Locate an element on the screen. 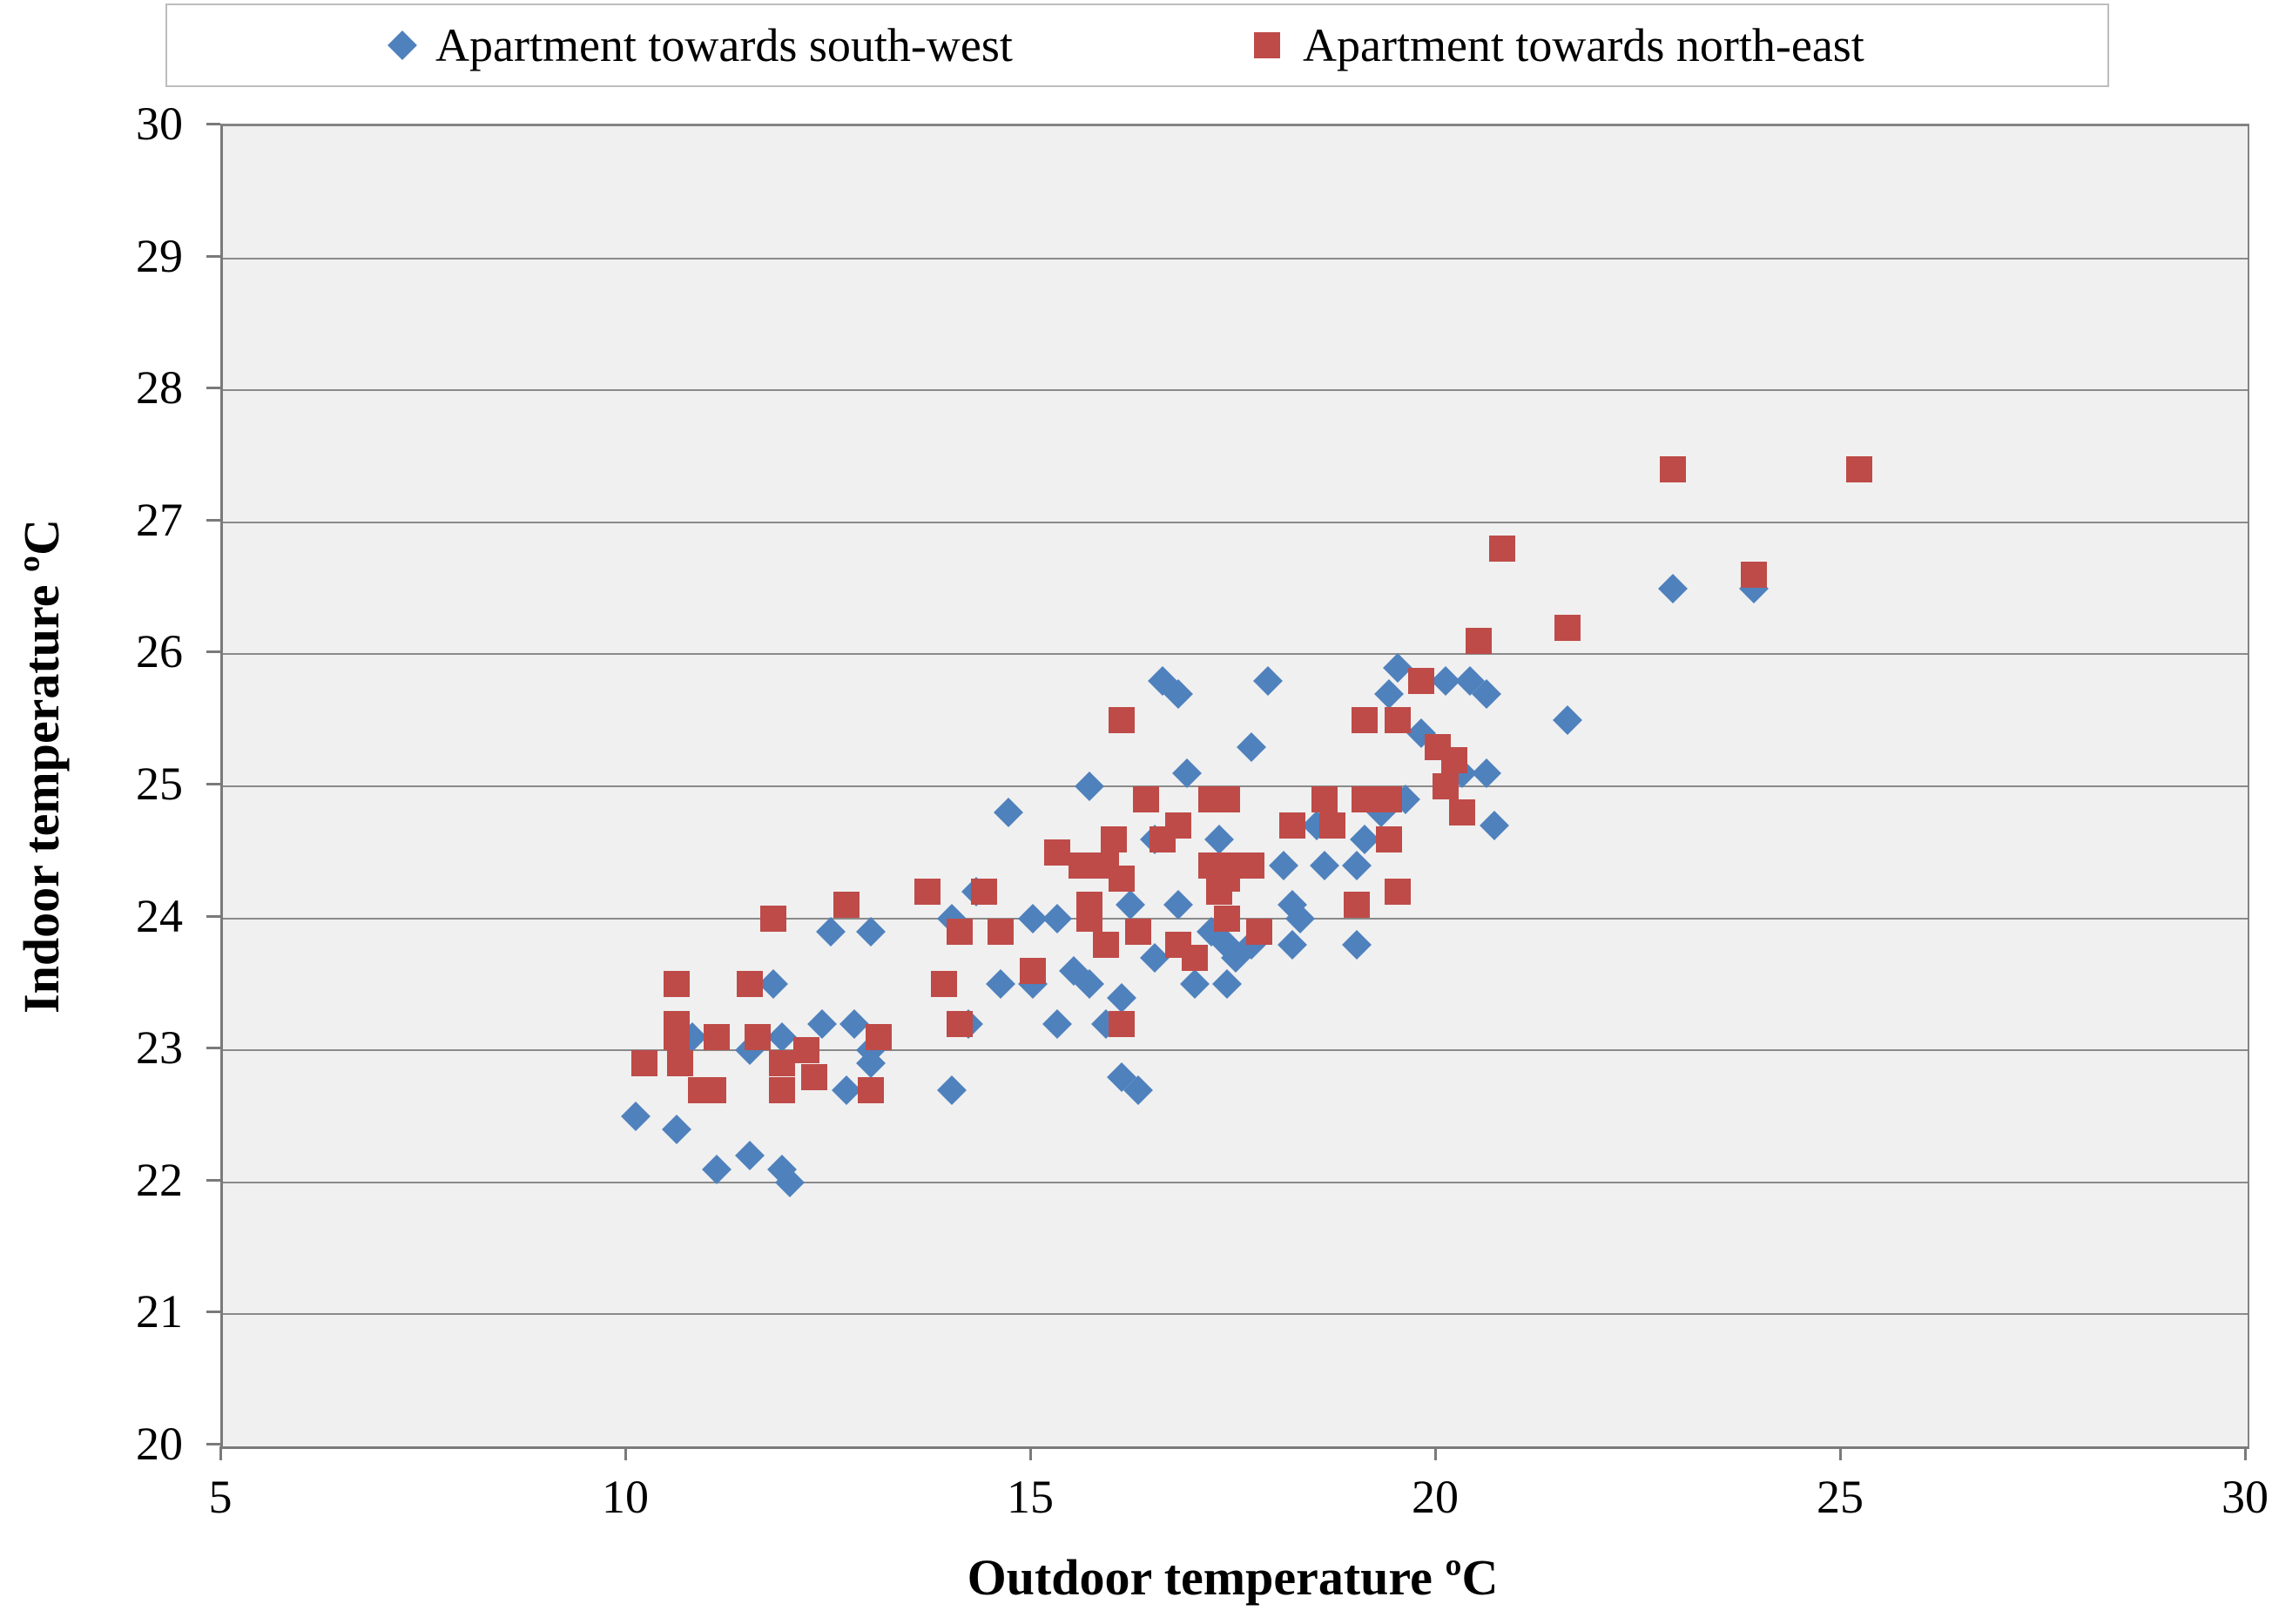 This screenshot has height=1624, width=2272. legend-label-northeast: Apartment towards north-east is located at coordinates (1583, 45).